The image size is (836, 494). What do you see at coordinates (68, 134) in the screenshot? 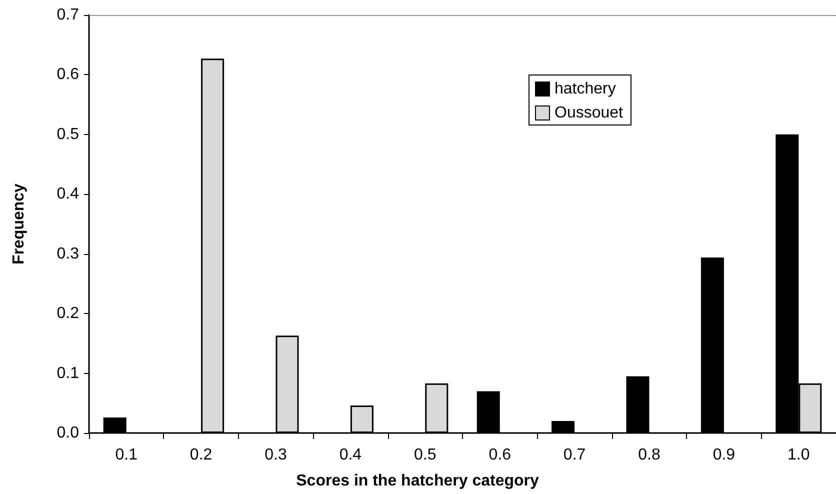
I see `y-tick-label: 0.5` at bounding box center [68, 134].